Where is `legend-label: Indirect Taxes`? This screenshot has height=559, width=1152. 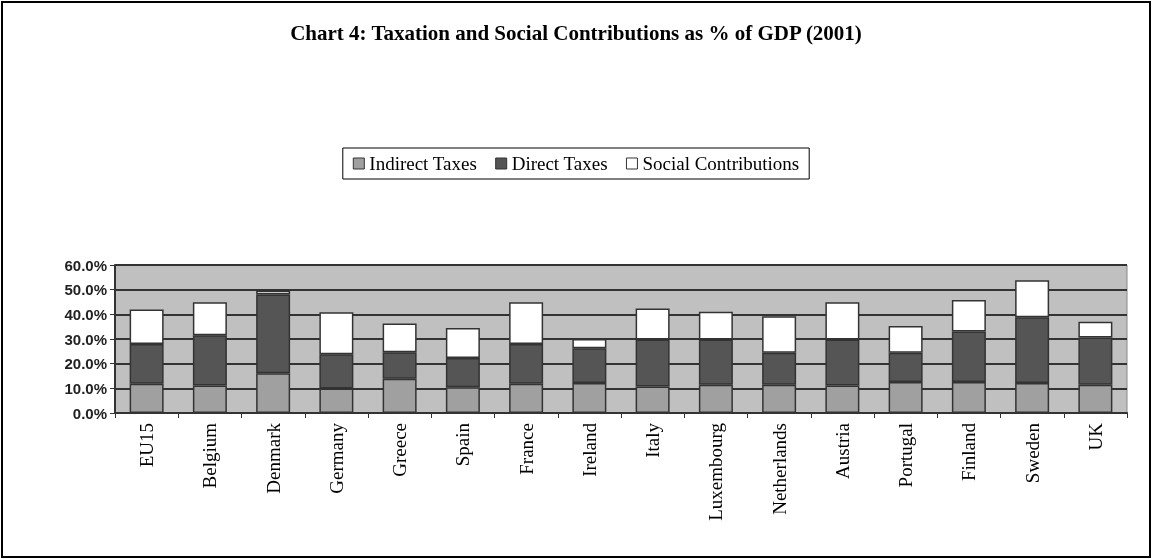 legend-label: Indirect Taxes is located at coordinates (423, 163).